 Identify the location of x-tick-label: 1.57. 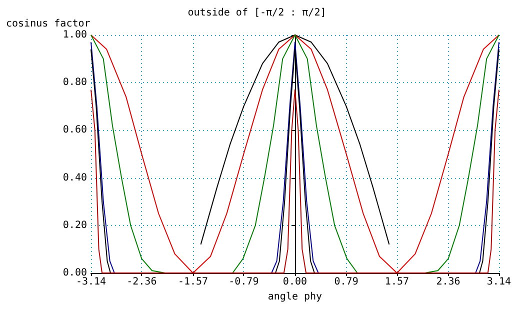
(397, 282).